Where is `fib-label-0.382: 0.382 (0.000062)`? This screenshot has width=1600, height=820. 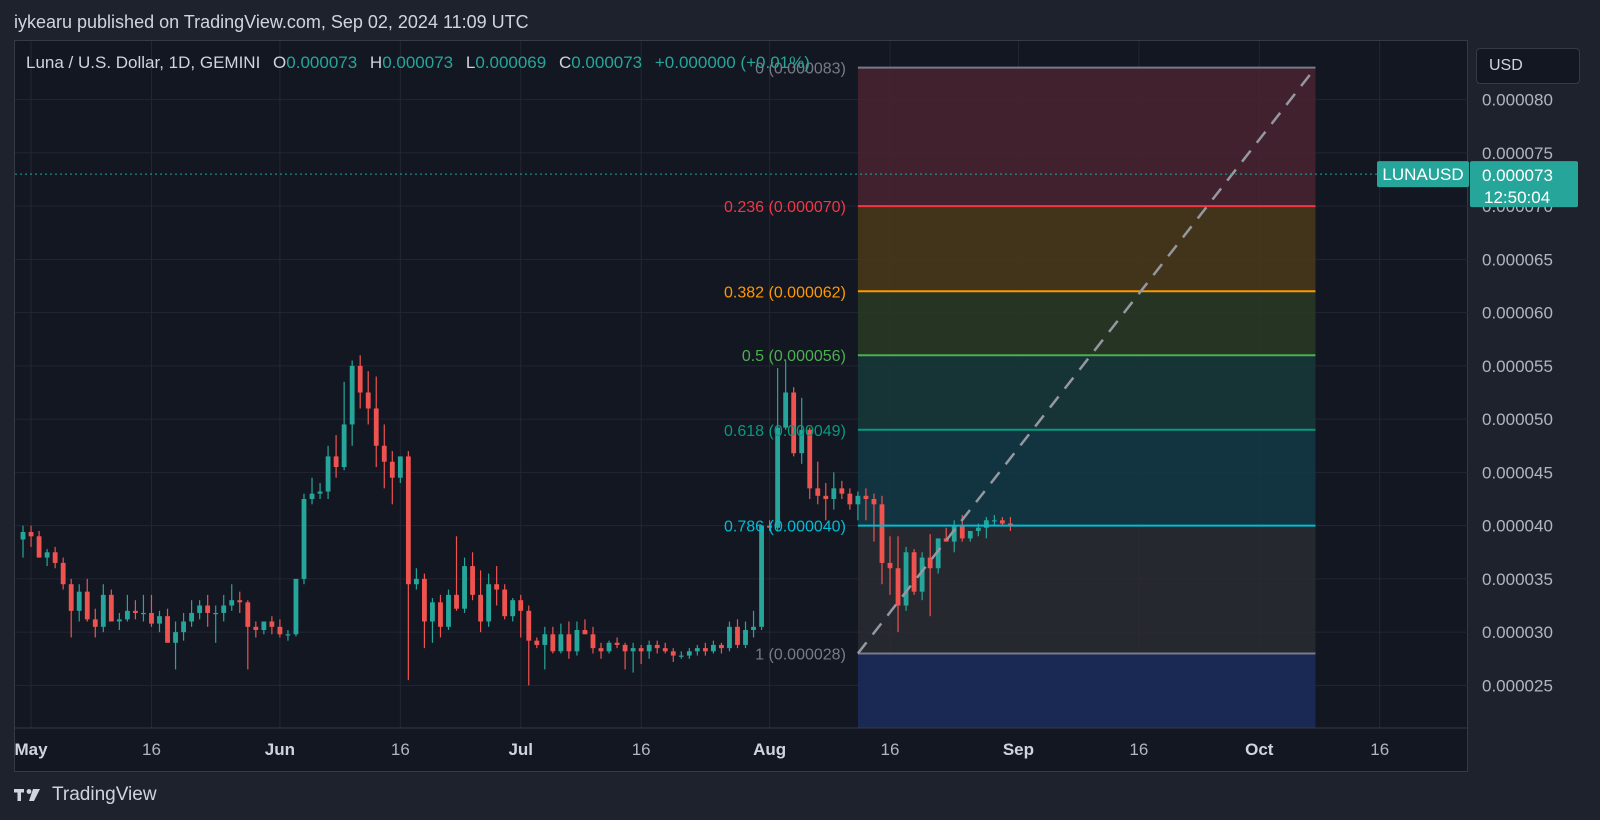 fib-label-0.382: 0.382 (0.000062) is located at coordinates (785, 292).